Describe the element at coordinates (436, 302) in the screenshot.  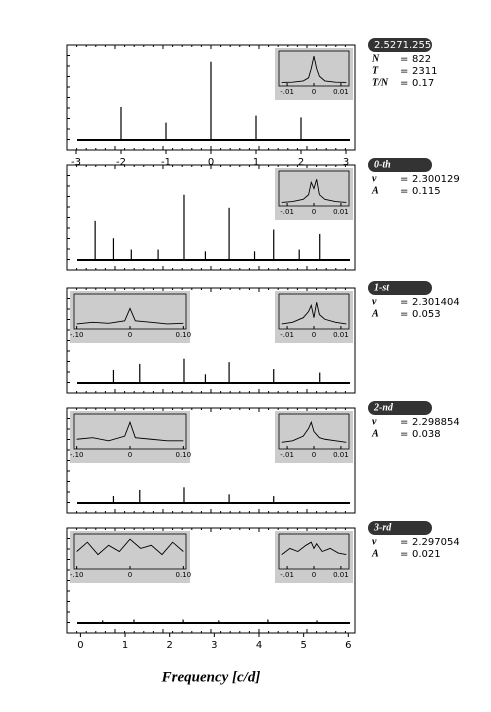
I see `param-value: 2.301404` at that location.